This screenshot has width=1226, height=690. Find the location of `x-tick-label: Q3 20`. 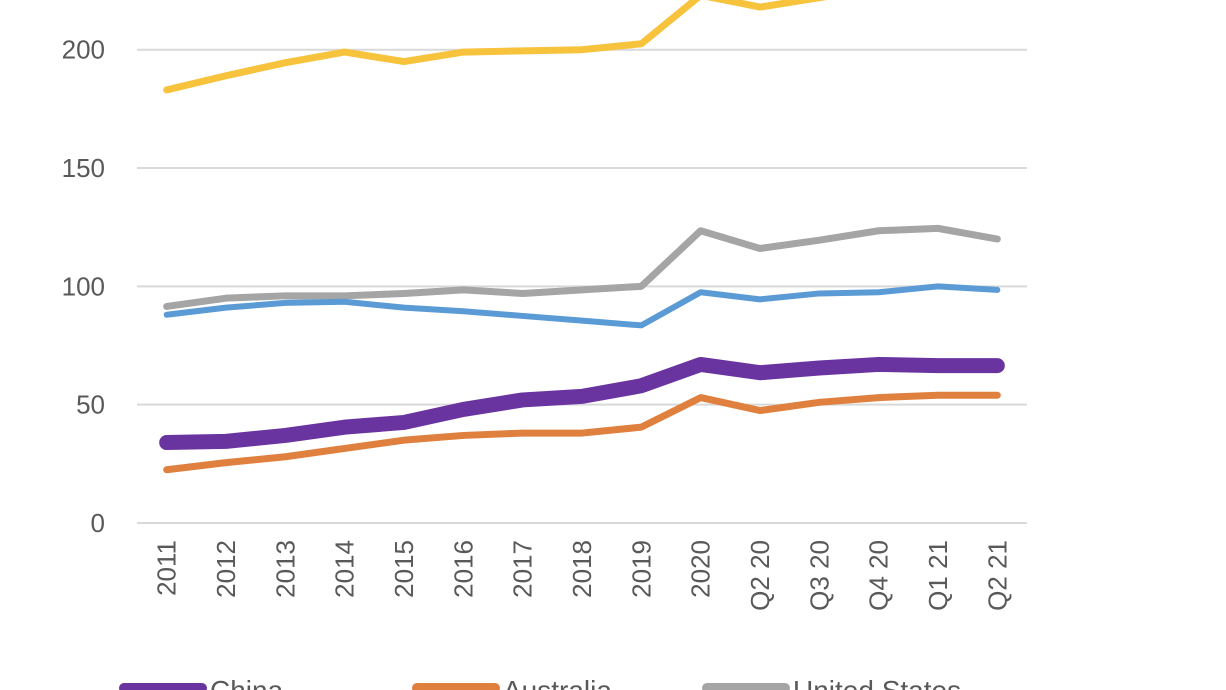

x-tick-label: Q3 20 is located at coordinates (819, 575).